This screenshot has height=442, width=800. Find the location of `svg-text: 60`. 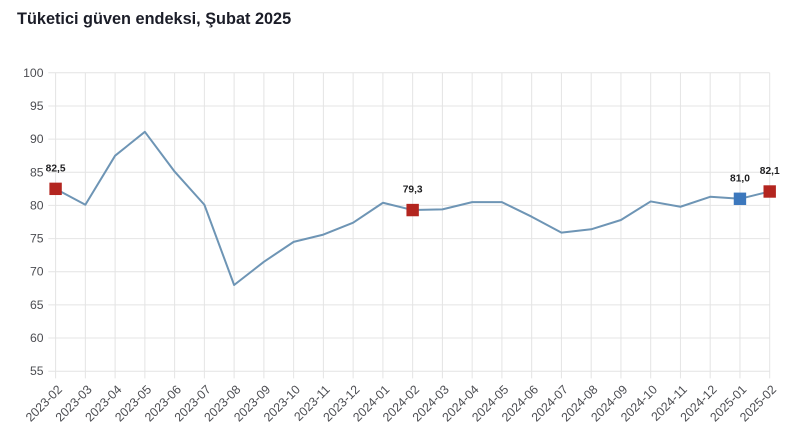

svg-text: 60 is located at coordinates (37, 338).